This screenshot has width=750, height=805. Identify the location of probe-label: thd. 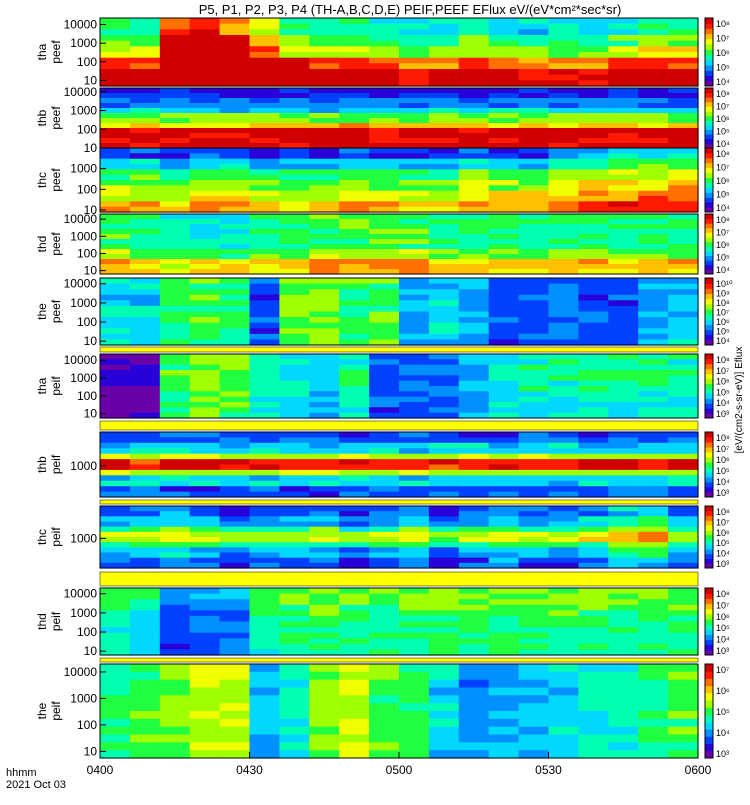
(42, 621).